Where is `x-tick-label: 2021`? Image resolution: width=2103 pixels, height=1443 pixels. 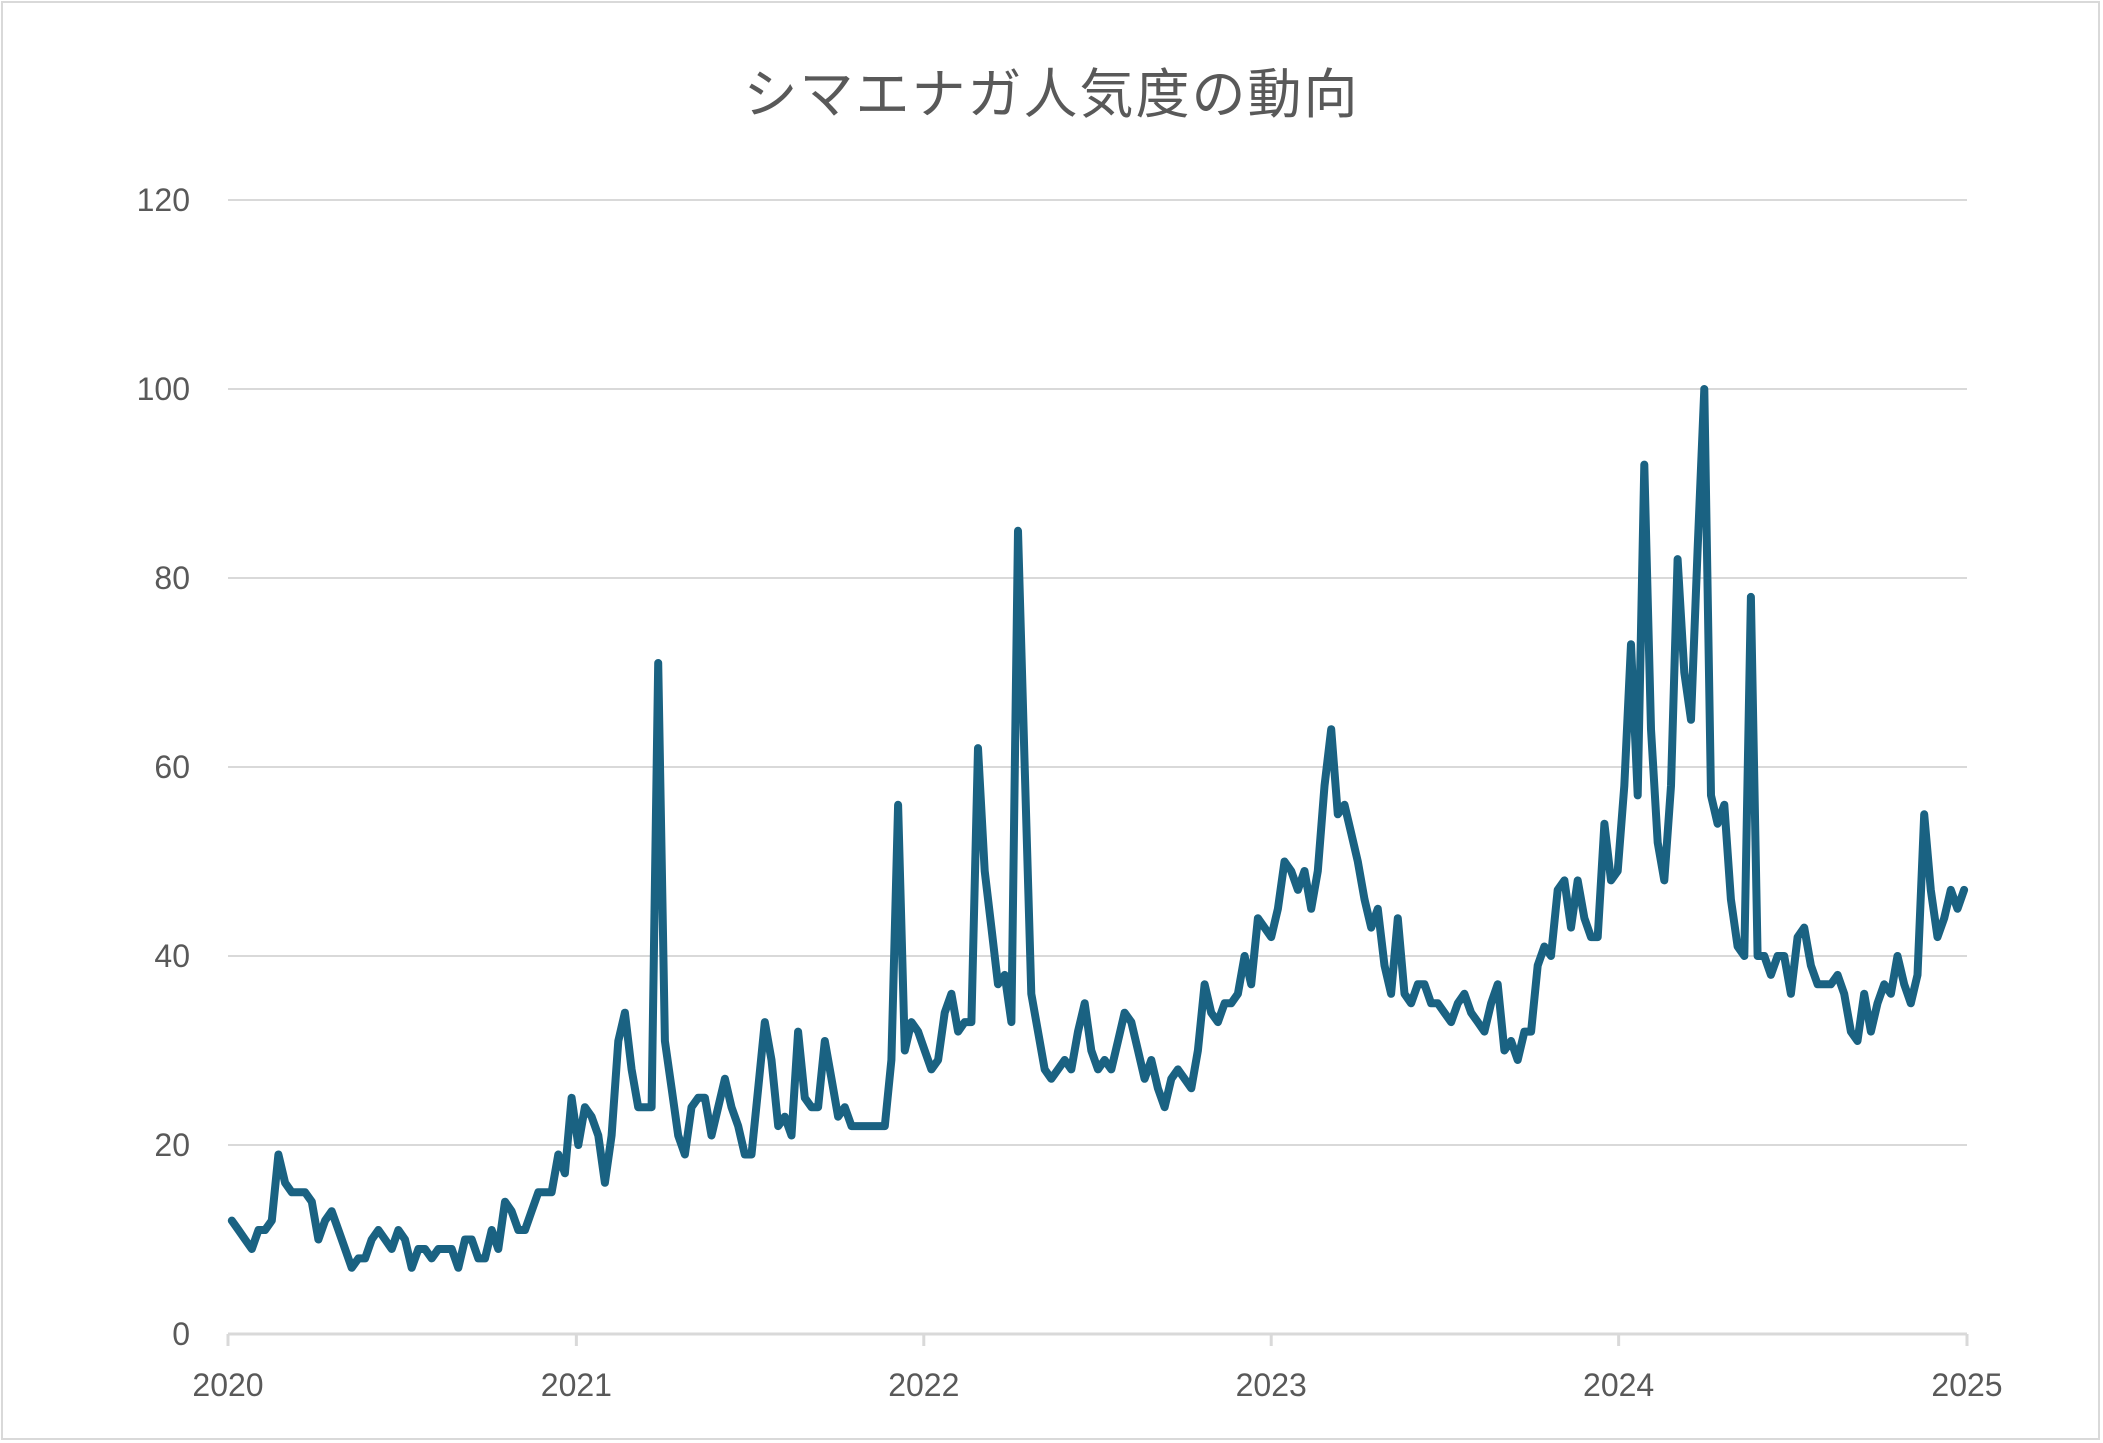 x-tick-label: 2021 is located at coordinates (576, 1385).